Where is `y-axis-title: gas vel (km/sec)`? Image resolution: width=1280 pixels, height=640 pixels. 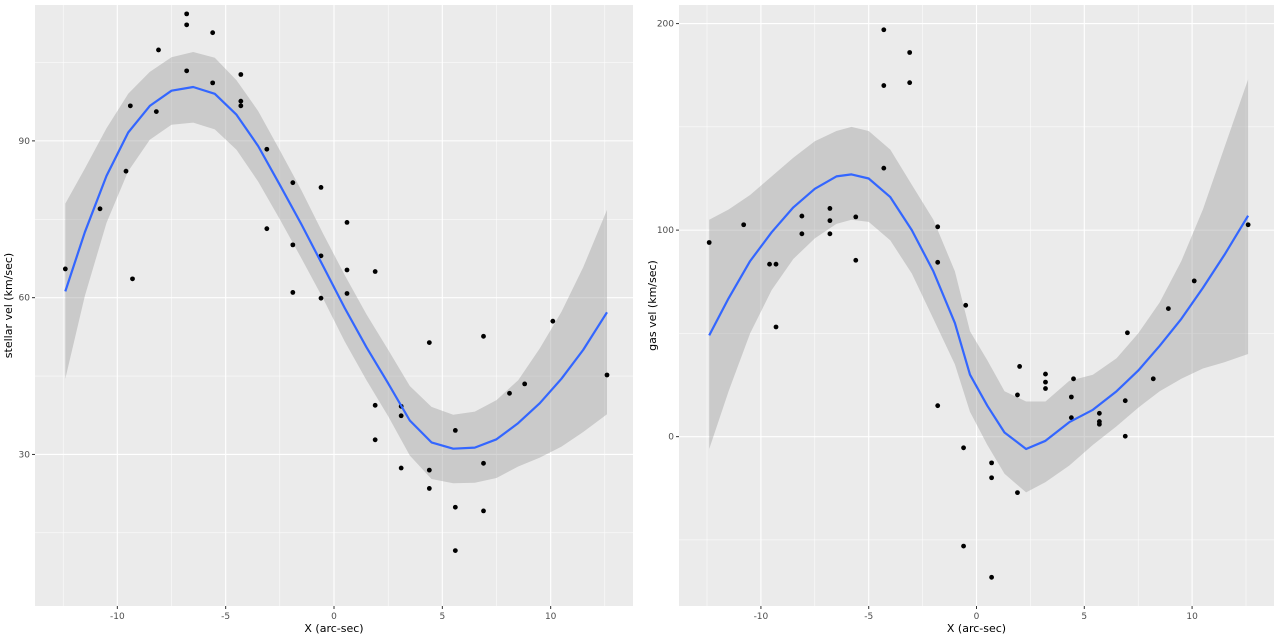
y-axis-title: gas vel (km/sec) is located at coordinates (652, 305).